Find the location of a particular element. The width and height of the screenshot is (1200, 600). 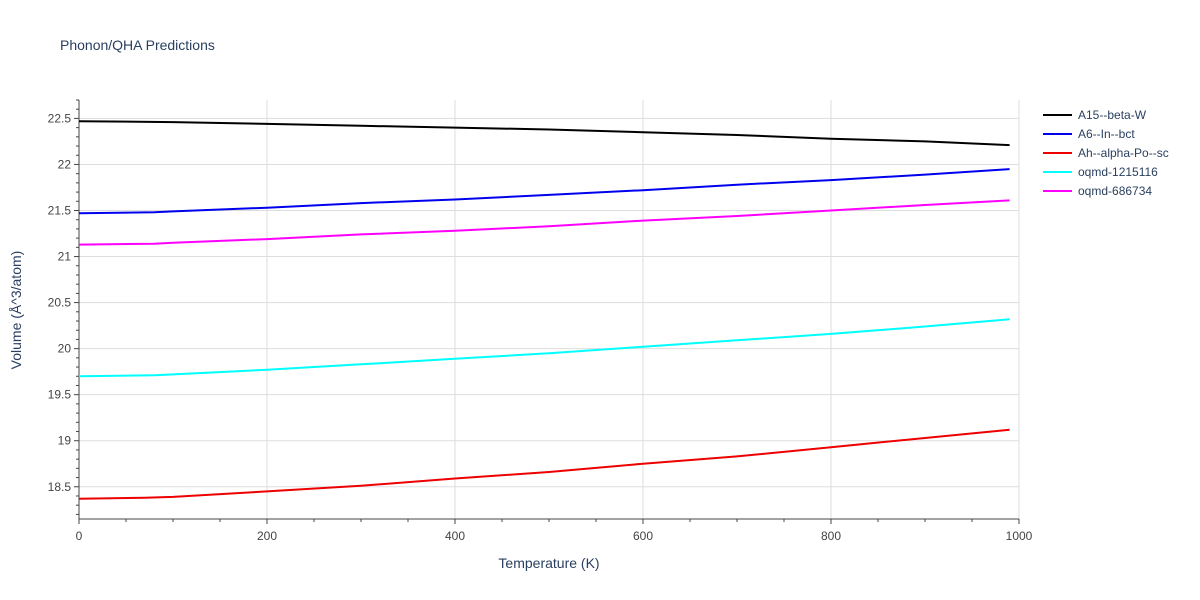

legend-label: A6--In--bct is located at coordinates (1106, 134).